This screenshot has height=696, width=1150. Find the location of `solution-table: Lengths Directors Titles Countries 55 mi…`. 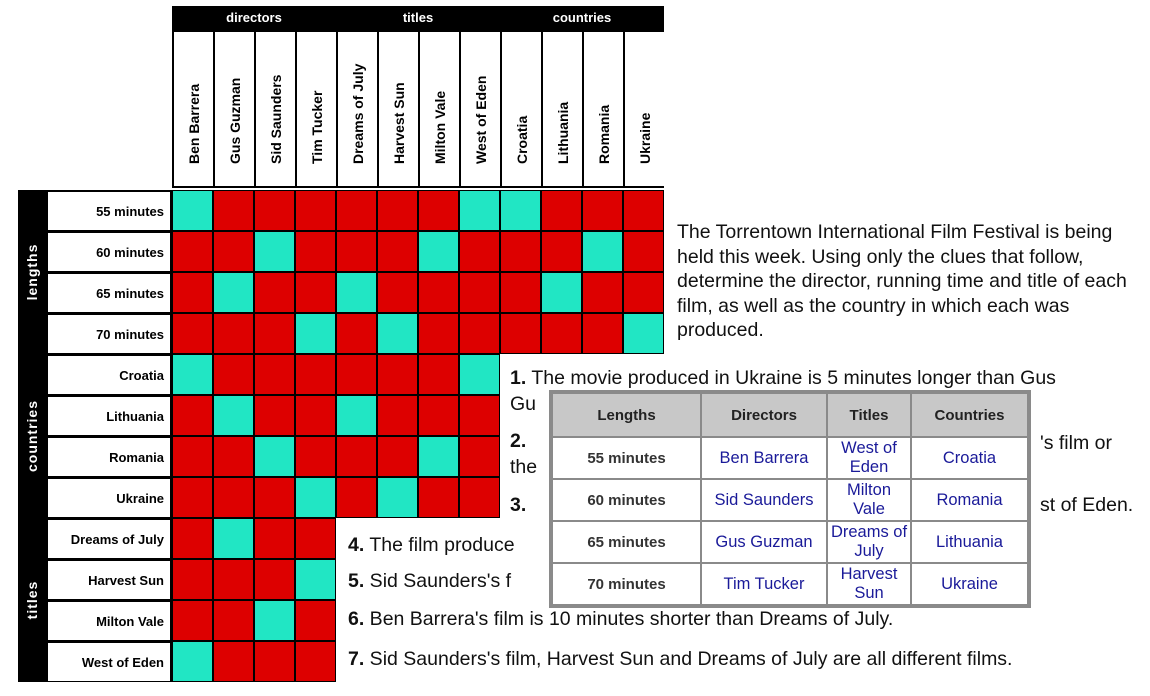

solution-table: Lengths Directors Titles Countries 55 mi… is located at coordinates (790, 499).